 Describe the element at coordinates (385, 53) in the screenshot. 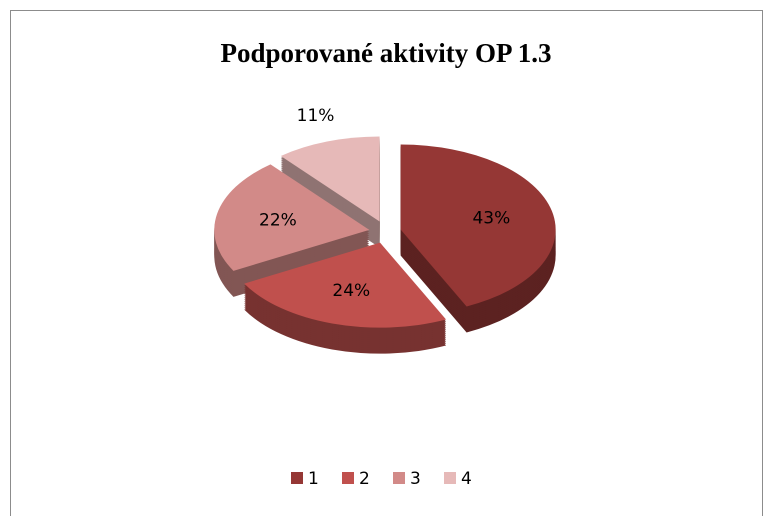

I see `chart-title: Podporované aktivity OP 1.3` at that location.